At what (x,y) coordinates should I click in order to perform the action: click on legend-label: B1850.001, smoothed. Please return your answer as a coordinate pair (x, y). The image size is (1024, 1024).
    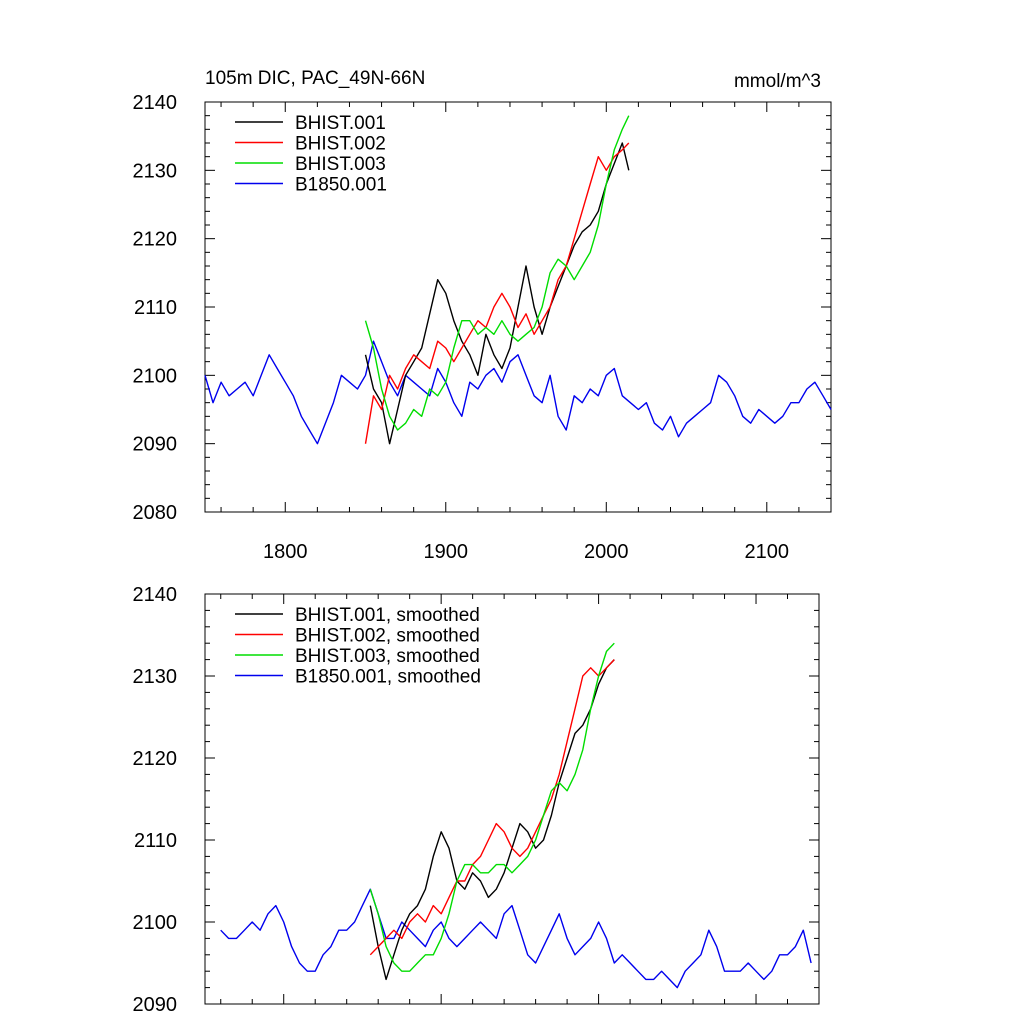
    Looking at the image, I should click on (388, 677).